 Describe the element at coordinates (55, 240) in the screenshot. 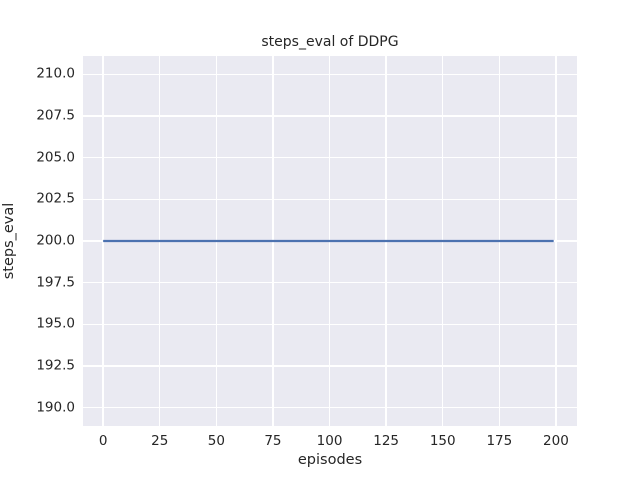

I see `y-tick-label: 200.0` at that location.